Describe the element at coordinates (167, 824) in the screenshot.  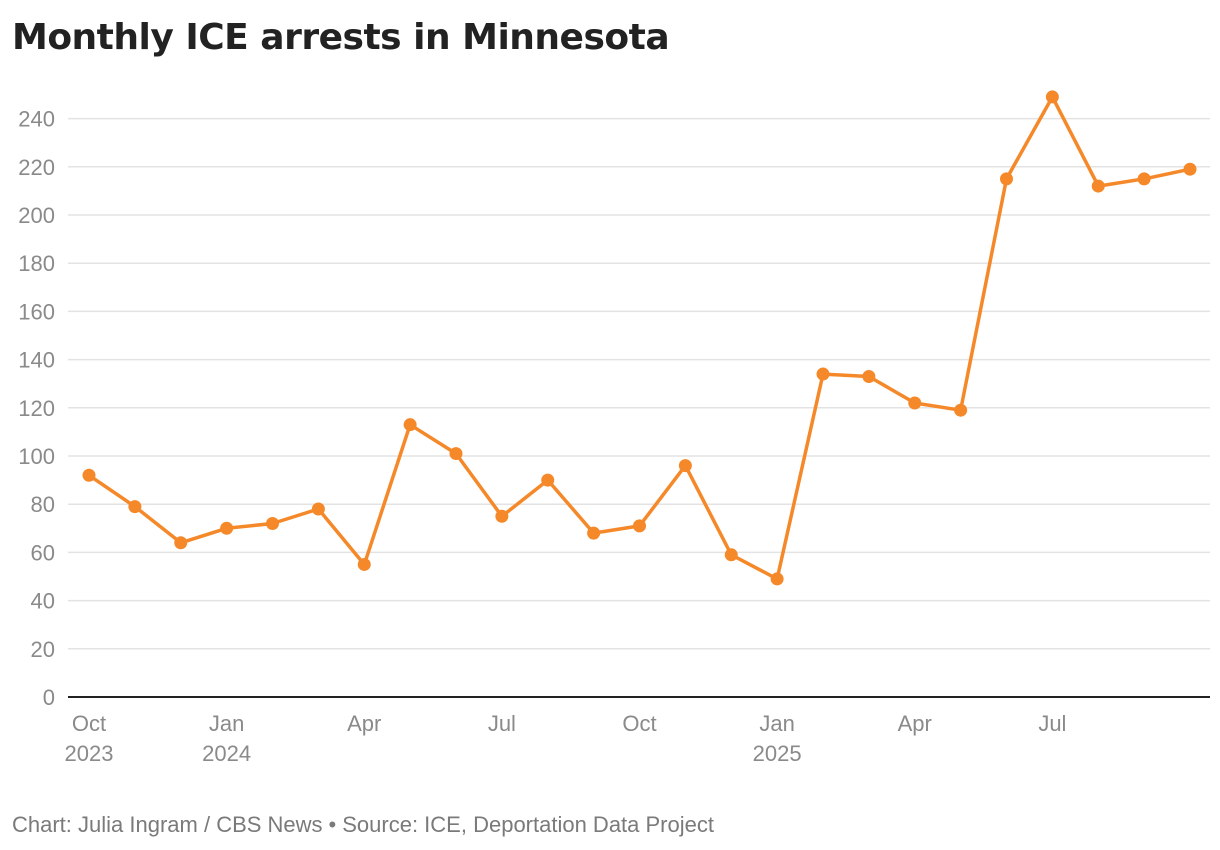
I see `chart-credit: Chart: Julia Ingram / CBS News` at that location.